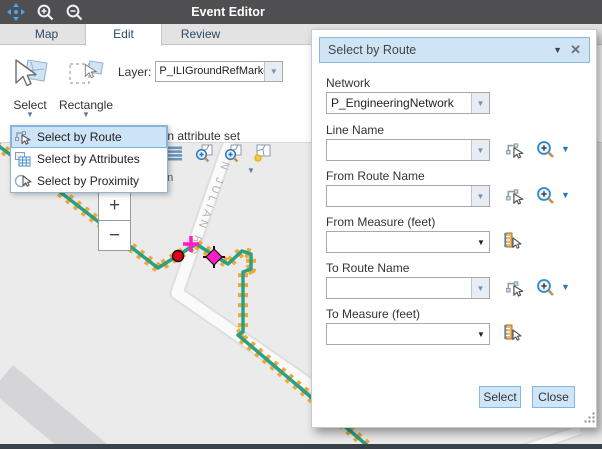 This screenshot has height=449, width=602. What do you see at coordinates (546, 288) in the screenshot?
I see `to-route-zoom-icon` at bounding box center [546, 288].